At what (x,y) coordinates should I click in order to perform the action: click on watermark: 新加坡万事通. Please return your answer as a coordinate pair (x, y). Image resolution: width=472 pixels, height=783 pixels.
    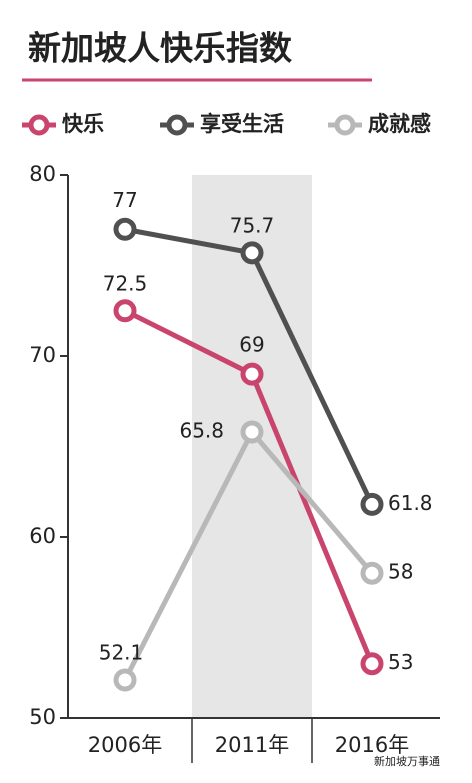
    Looking at the image, I should click on (407, 761).